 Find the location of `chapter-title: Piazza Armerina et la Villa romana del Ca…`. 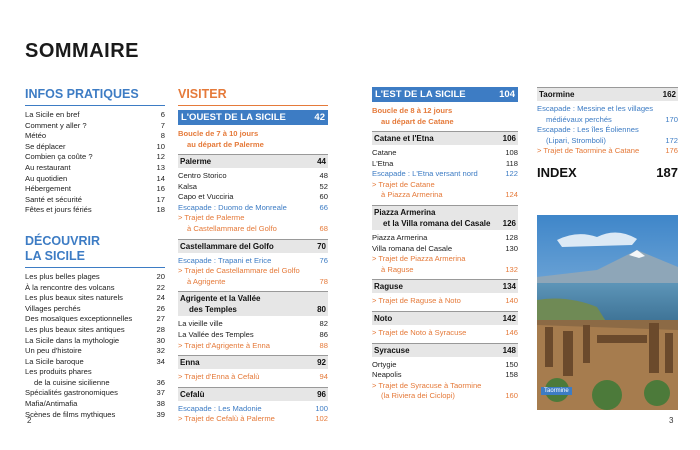

chapter-title: Piazza Armerina et la Villa romana del Ca… is located at coordinates (436, 218).